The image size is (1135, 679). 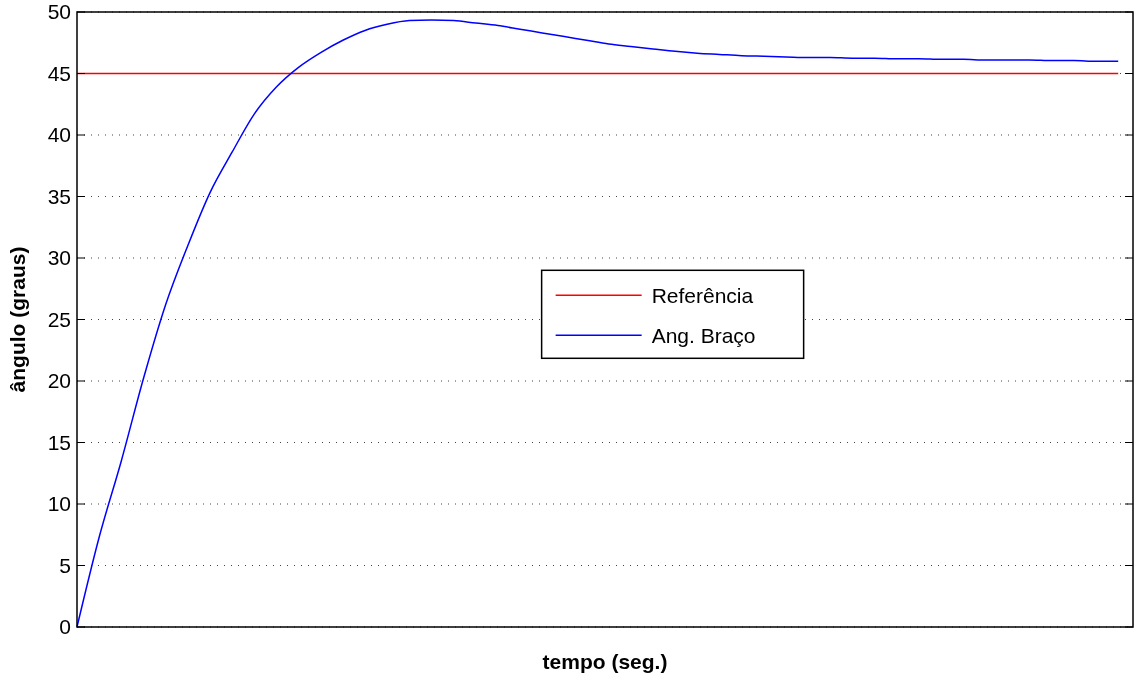 What do you see at coordinates (703, 335) in the screenshot?
I see `legend-label: Ang. Braço` at bounding box center [703, 335].